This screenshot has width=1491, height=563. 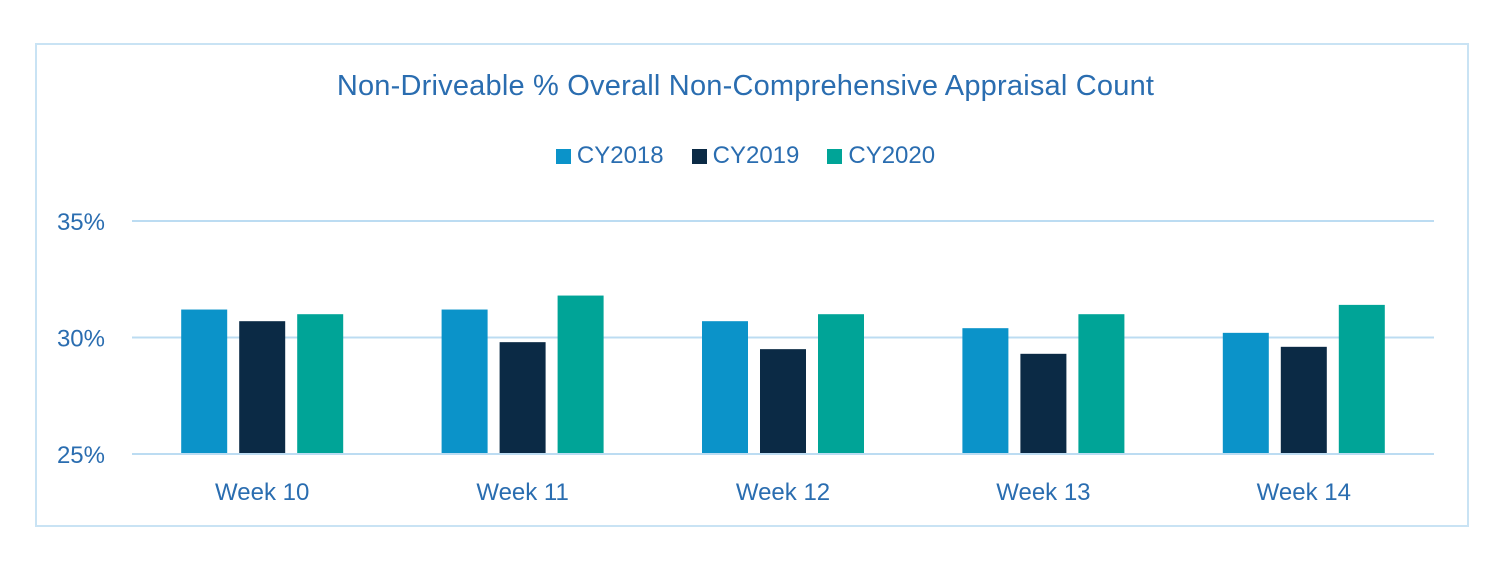 What do you see at coordinates (620, 155) in the screenshot?
I see `legend-label-cy2018: CY2018` at bounding box center [620, 155].